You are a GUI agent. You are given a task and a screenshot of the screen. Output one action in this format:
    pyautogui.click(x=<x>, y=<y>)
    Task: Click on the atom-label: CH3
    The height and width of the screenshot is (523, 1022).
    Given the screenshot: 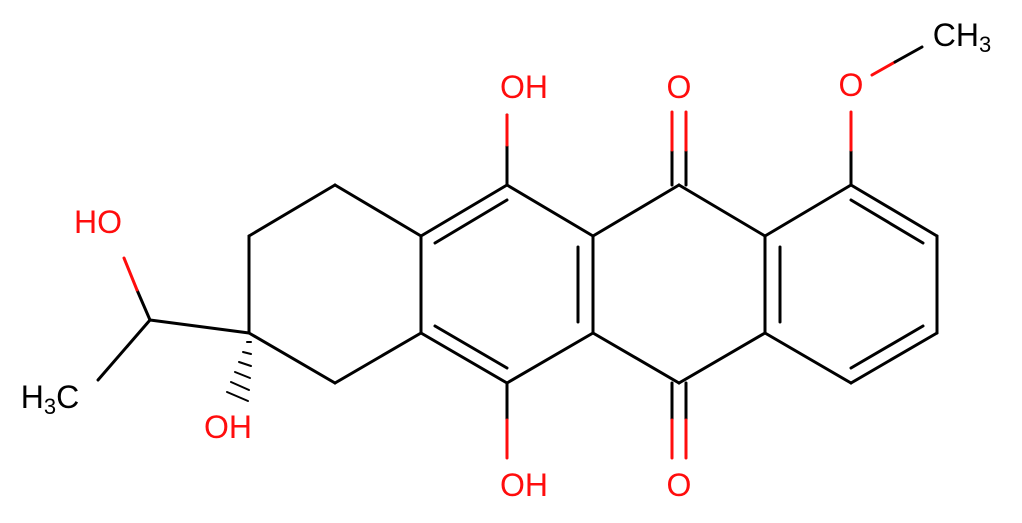 What is the action you would take?
    pyautogui.click(x=962, y=36)
    